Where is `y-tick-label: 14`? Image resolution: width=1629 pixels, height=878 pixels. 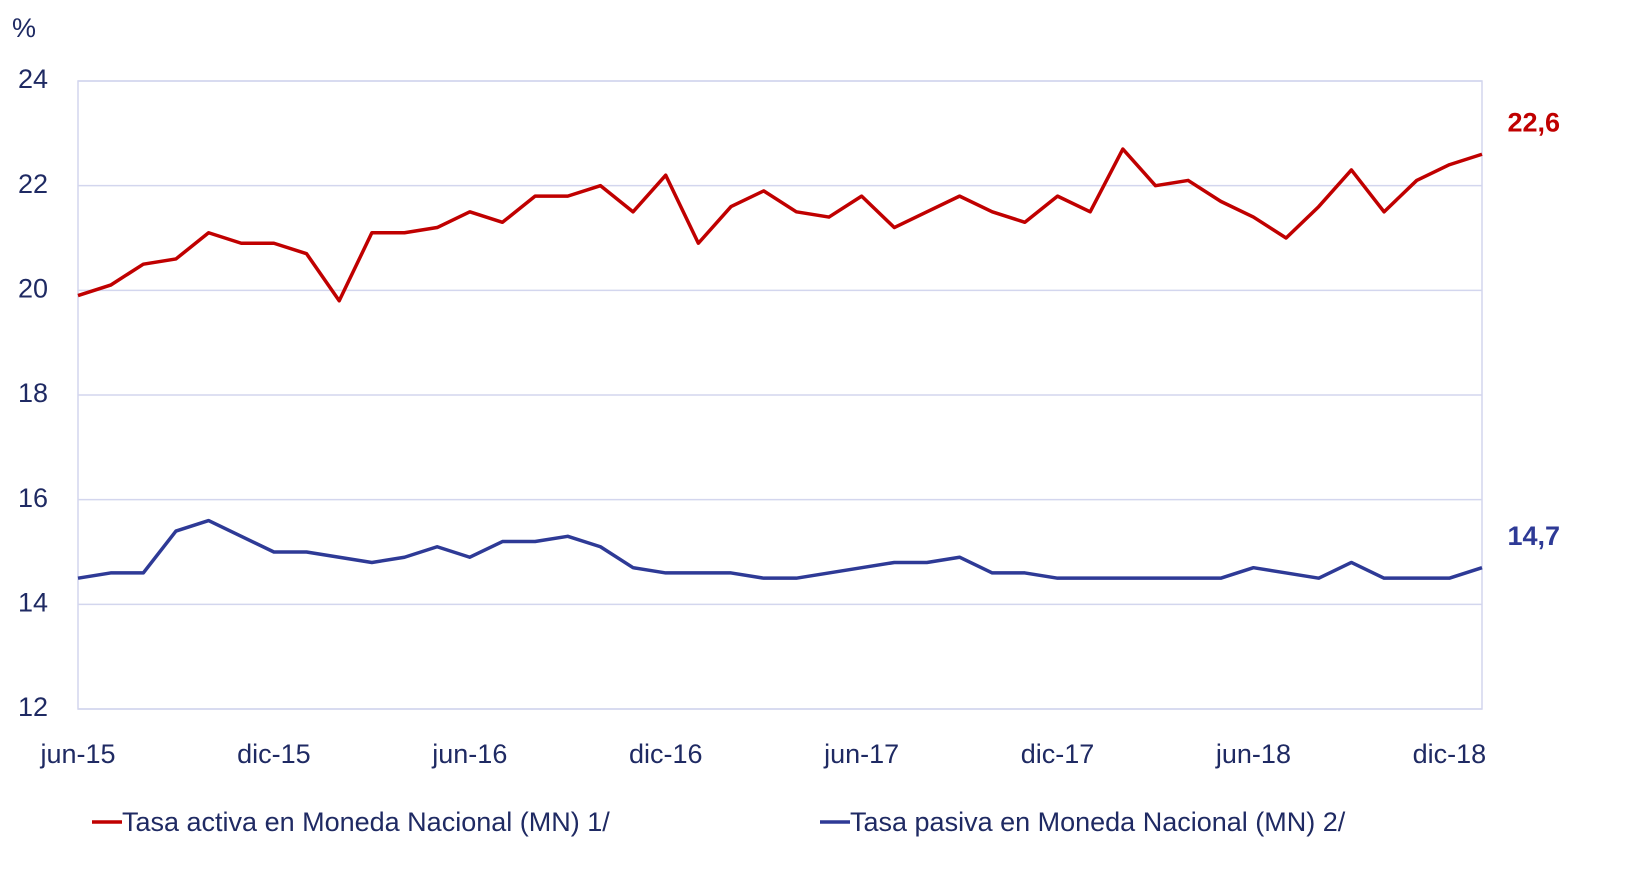 y-tick-label: 14 is located at coordinates (33, 602).